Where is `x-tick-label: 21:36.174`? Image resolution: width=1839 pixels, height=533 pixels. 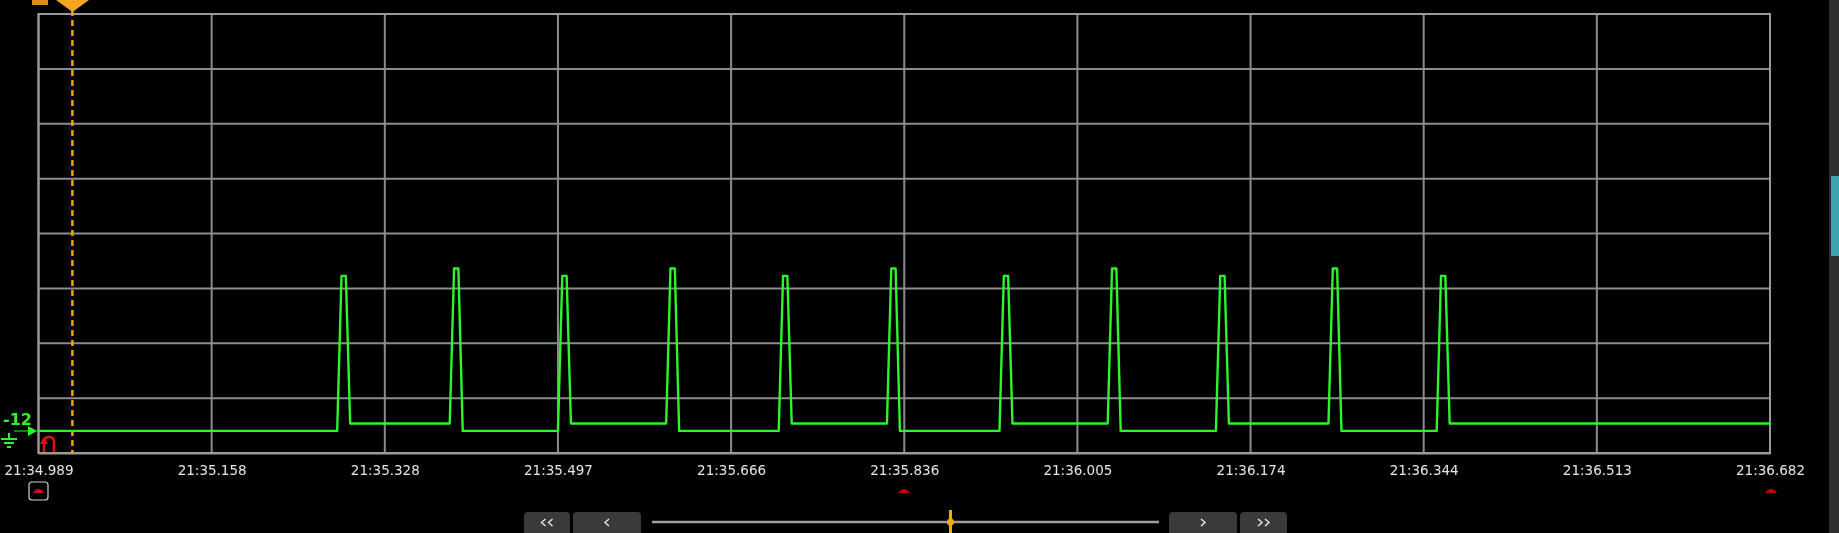 x-tick-label: 21:36.174 is located at coordinates (1251, 469).